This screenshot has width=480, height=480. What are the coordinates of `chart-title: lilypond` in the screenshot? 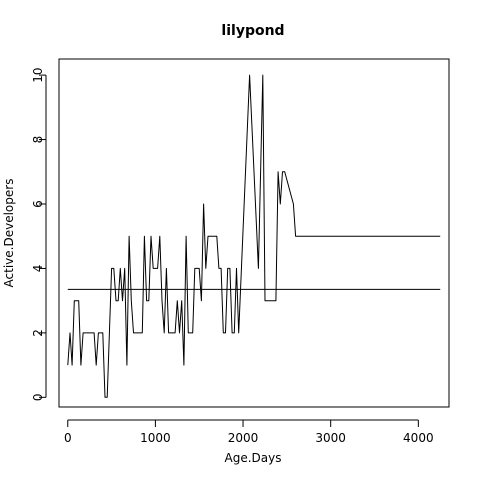 It's located at (252, 31).